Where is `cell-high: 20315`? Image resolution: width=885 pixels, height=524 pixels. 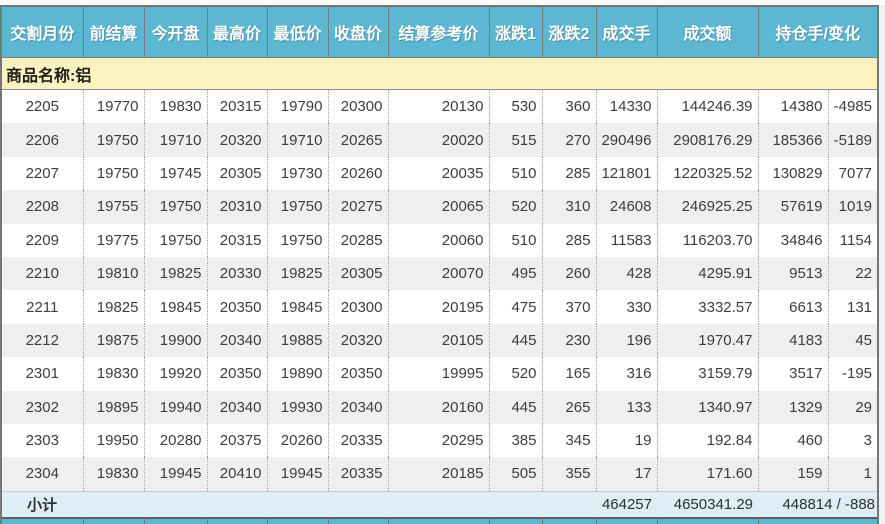
cell-high: 20315 is located at coordinates (237, 240).